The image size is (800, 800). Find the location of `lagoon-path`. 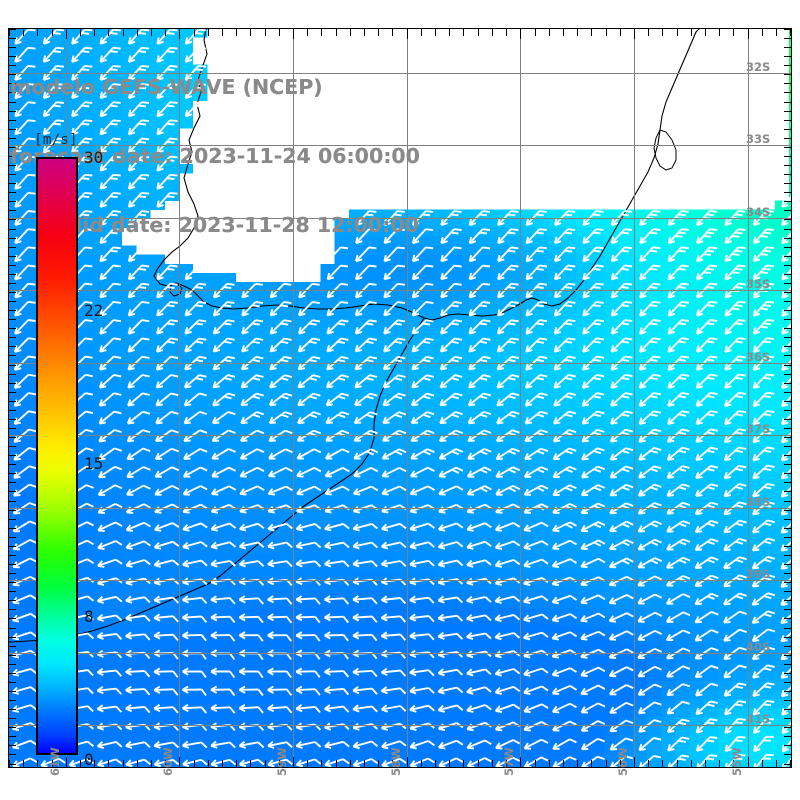

lagoon-path is located at coordinates (665, 150).